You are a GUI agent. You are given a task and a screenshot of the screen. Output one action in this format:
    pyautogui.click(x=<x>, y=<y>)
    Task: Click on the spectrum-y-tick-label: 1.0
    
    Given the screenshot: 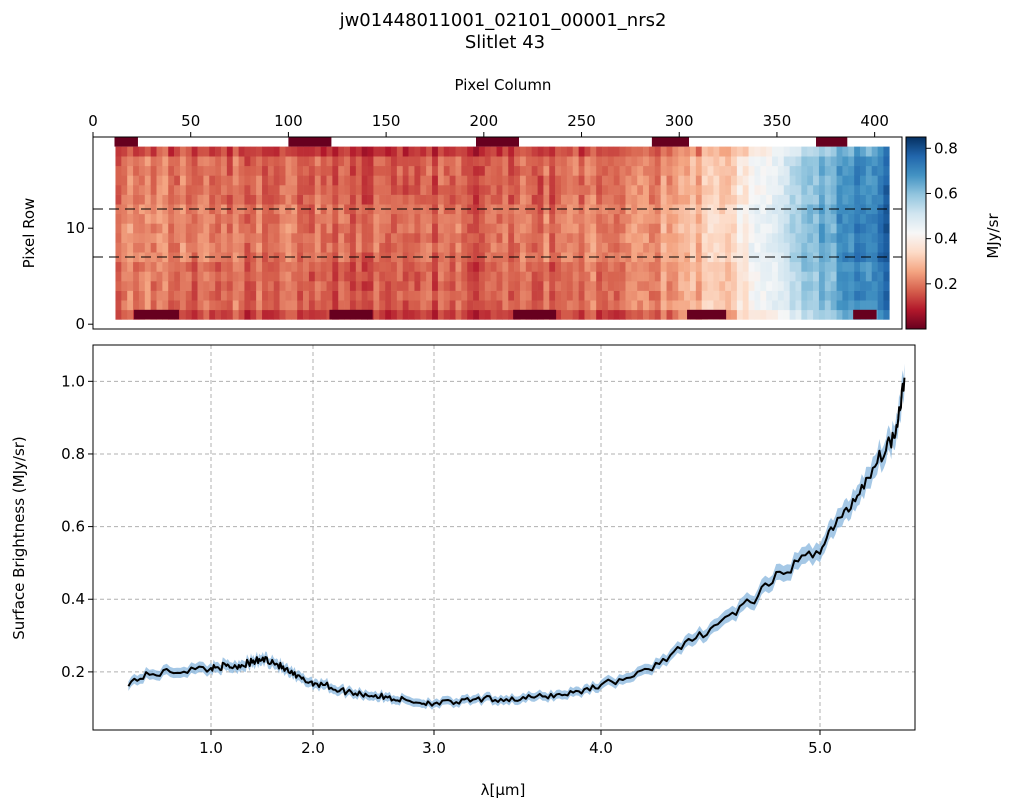 What is the action you would take?
    pyautogui.click(x=73, y=381)
    